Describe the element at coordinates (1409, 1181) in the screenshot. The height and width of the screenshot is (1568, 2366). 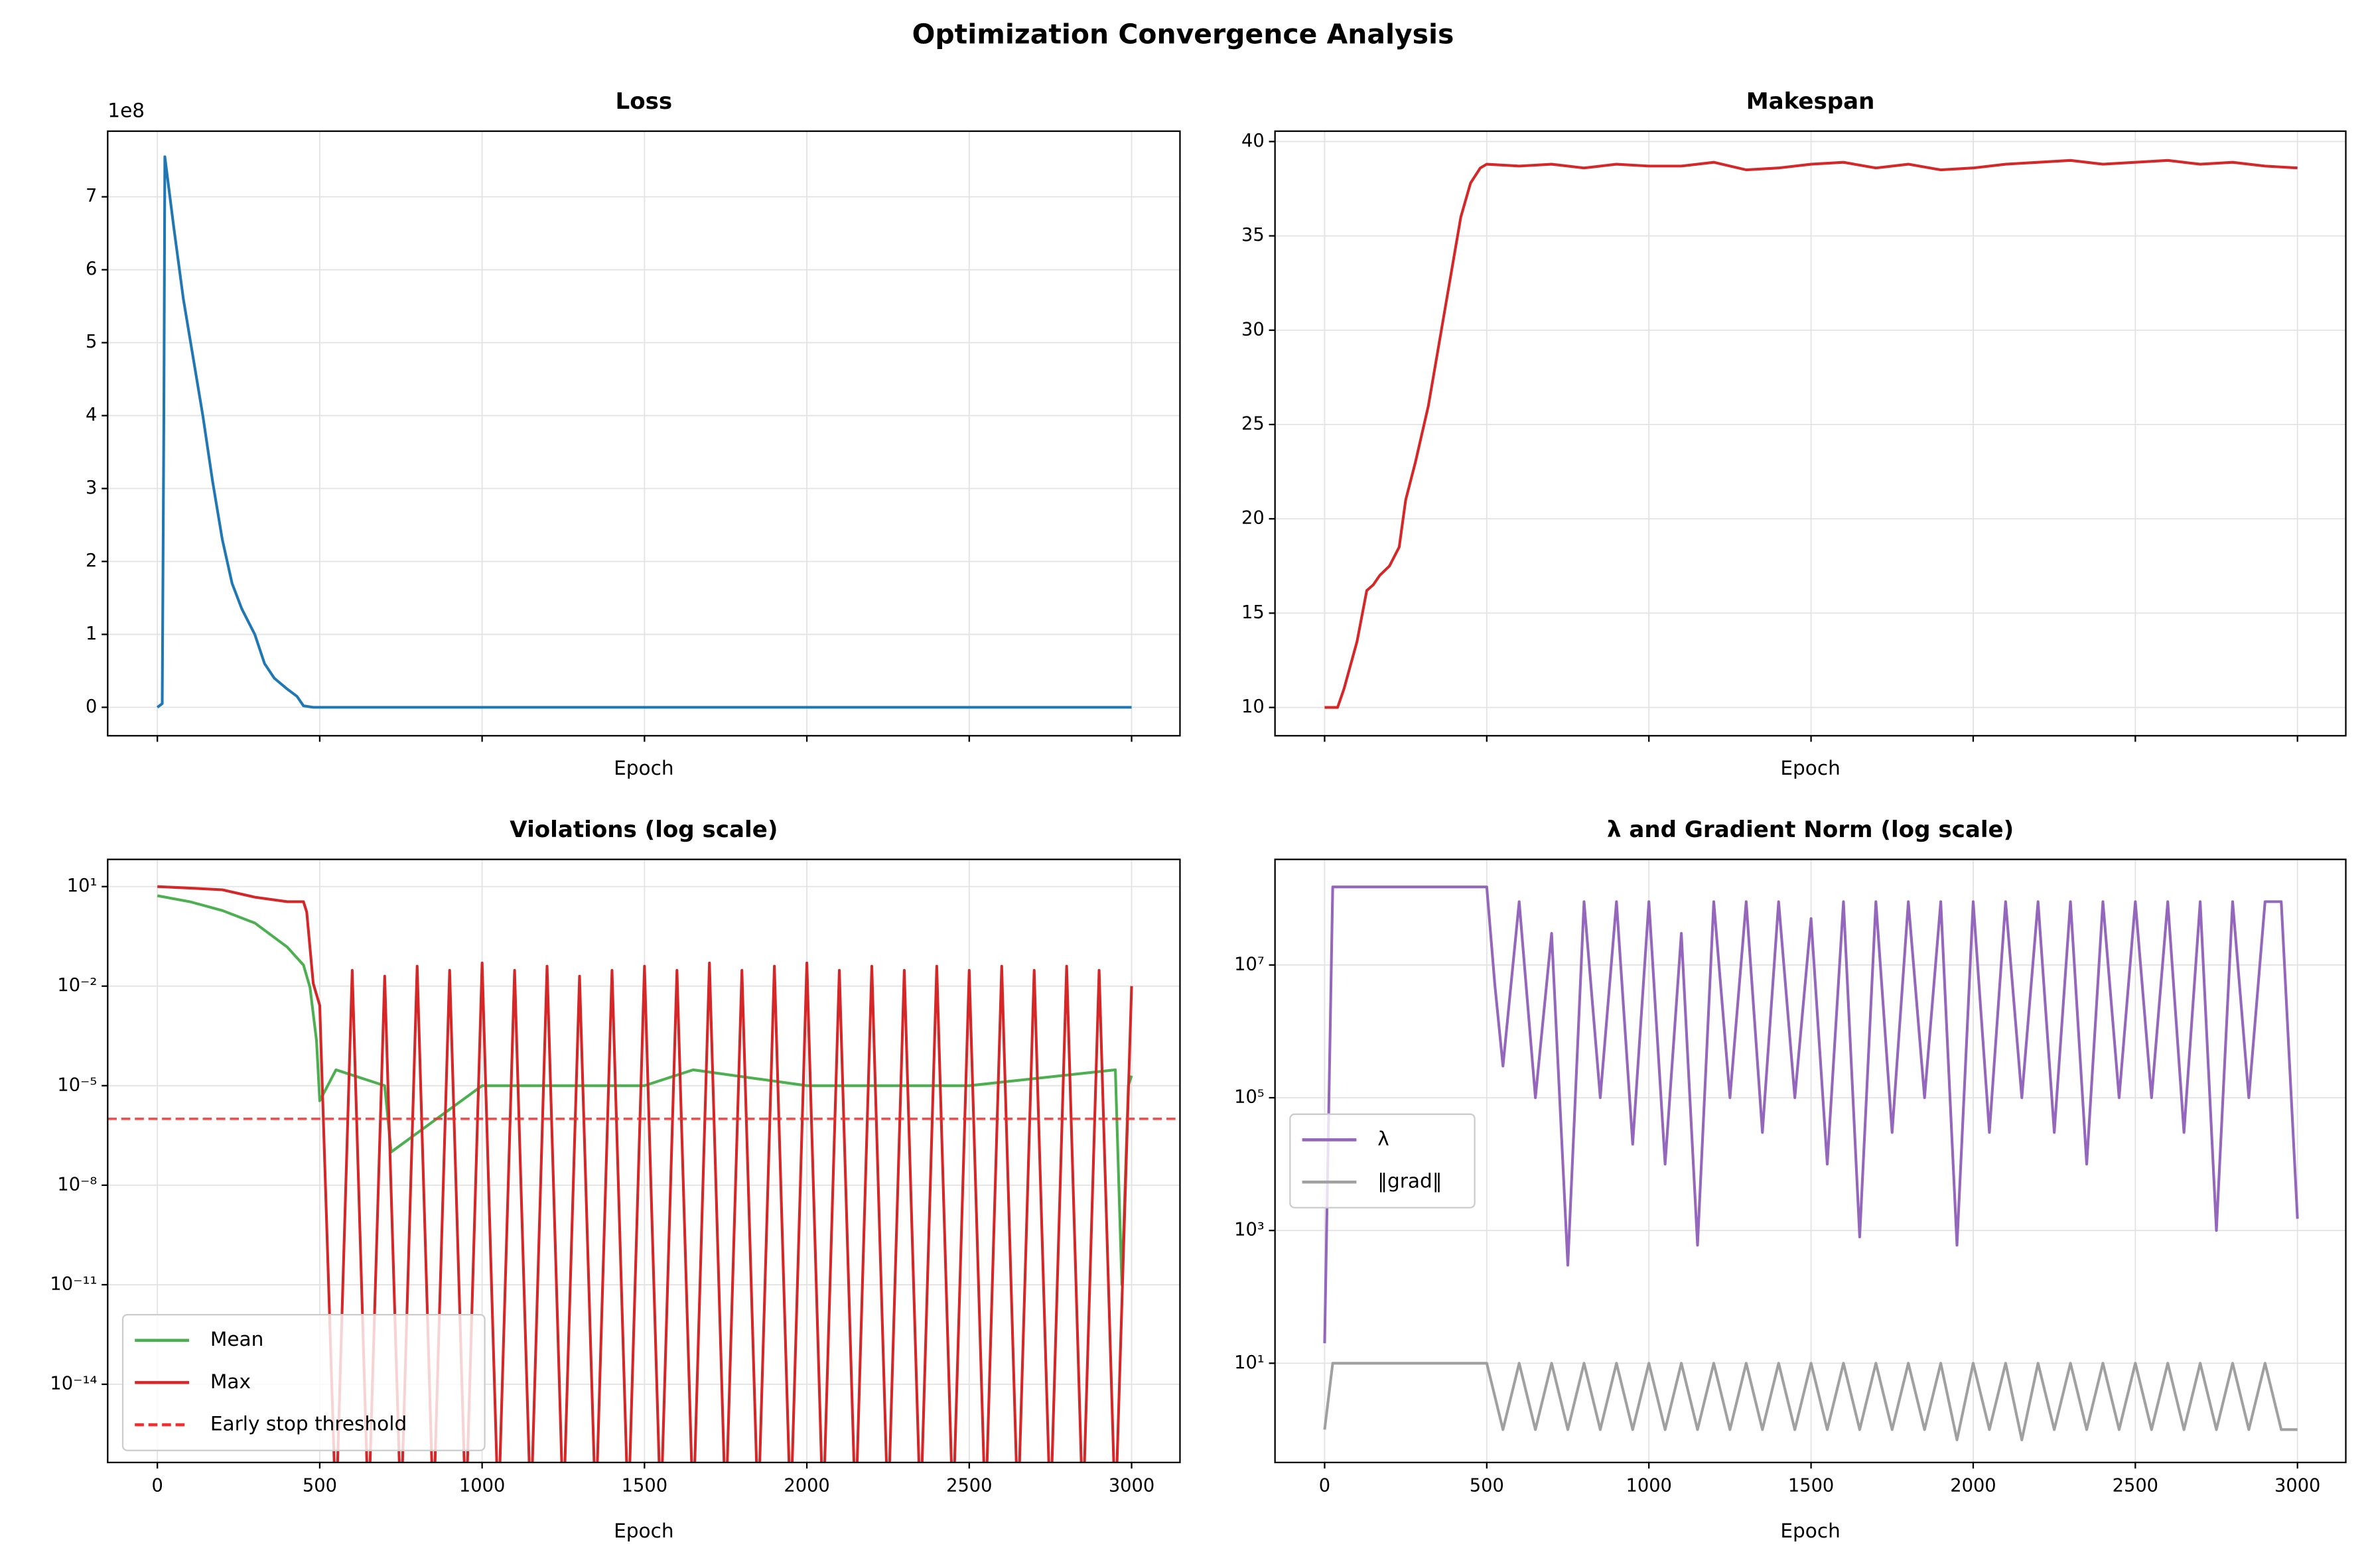
I see `legend-label: ‖grad‖` at that location.